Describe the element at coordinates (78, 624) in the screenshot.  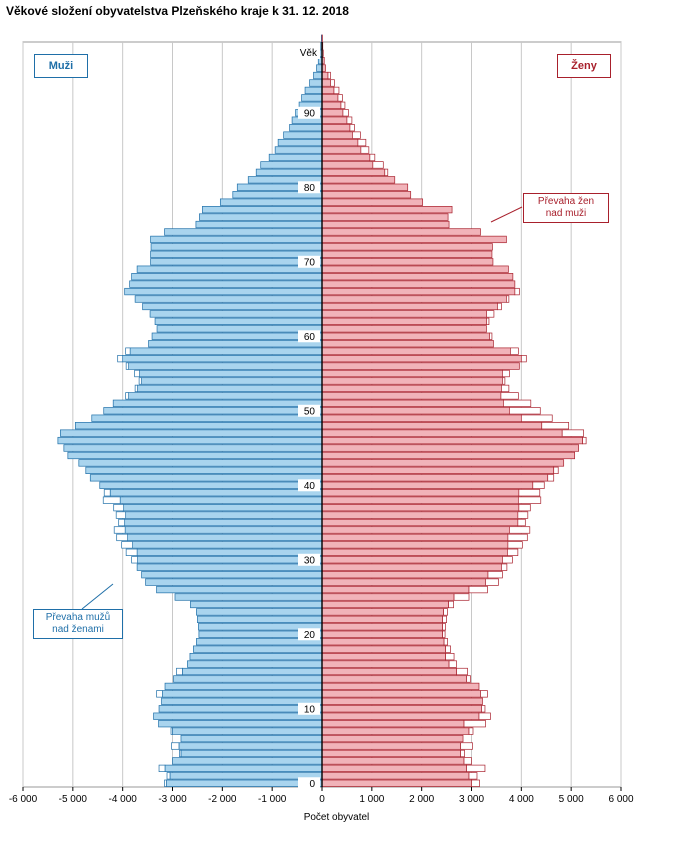
I see `male-surplus-note: Převaha mužů nad ženami` at that location.